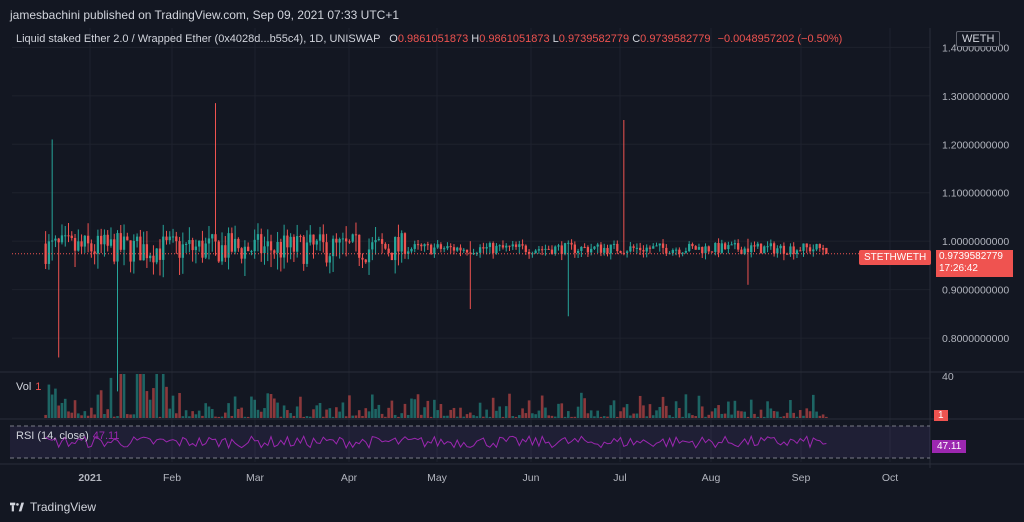 The width and height of the screenshot is (1024, 522). What do you see at coordinates (349, 478) in the screenshot?
I see `x-tick-label: Apr` at bounding box center [349, 478].